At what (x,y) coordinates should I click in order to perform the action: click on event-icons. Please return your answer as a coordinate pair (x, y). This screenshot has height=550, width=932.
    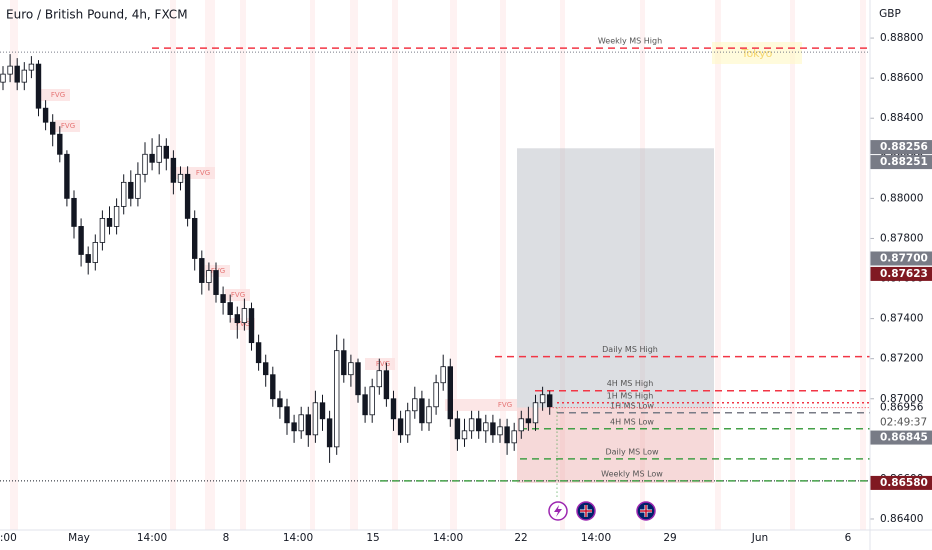
    Looking at the image, I should click on (602, 511).